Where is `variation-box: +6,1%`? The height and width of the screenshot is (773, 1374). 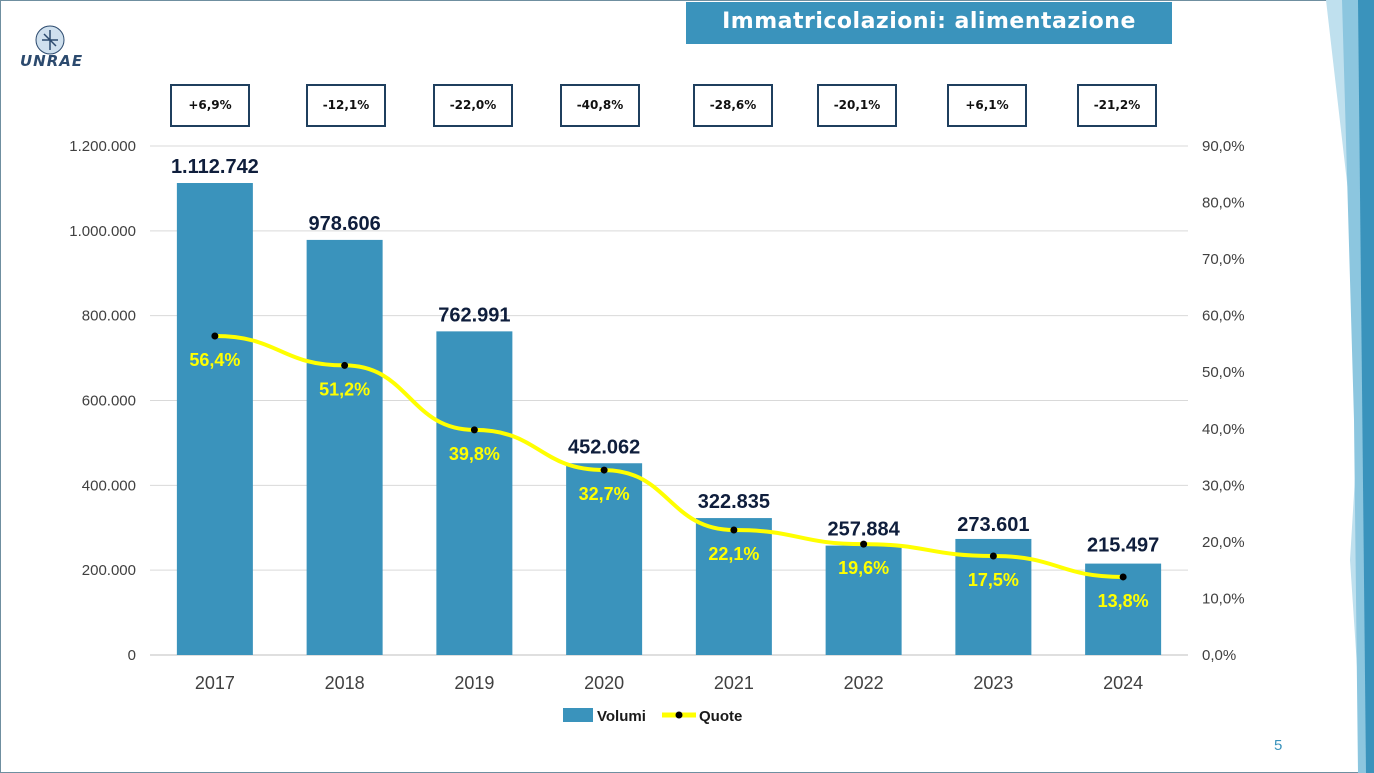
variation-box: +6,1% is located at coordinates (987, 105).